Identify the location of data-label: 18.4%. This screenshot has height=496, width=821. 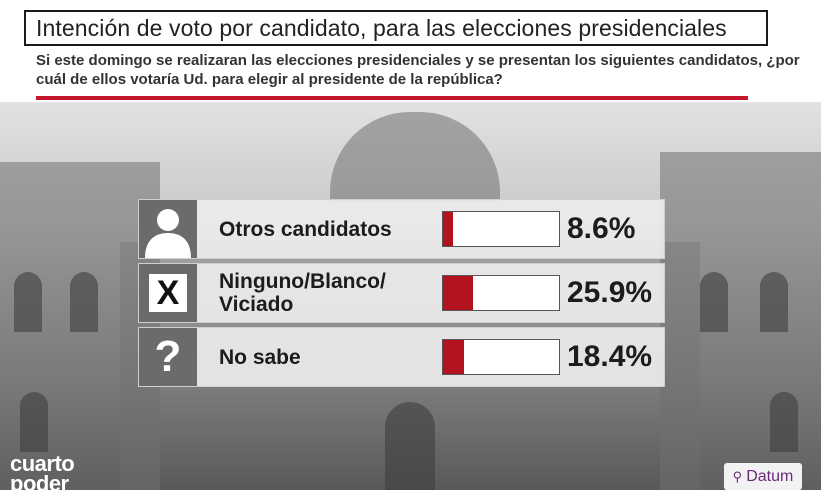
(610, 356).